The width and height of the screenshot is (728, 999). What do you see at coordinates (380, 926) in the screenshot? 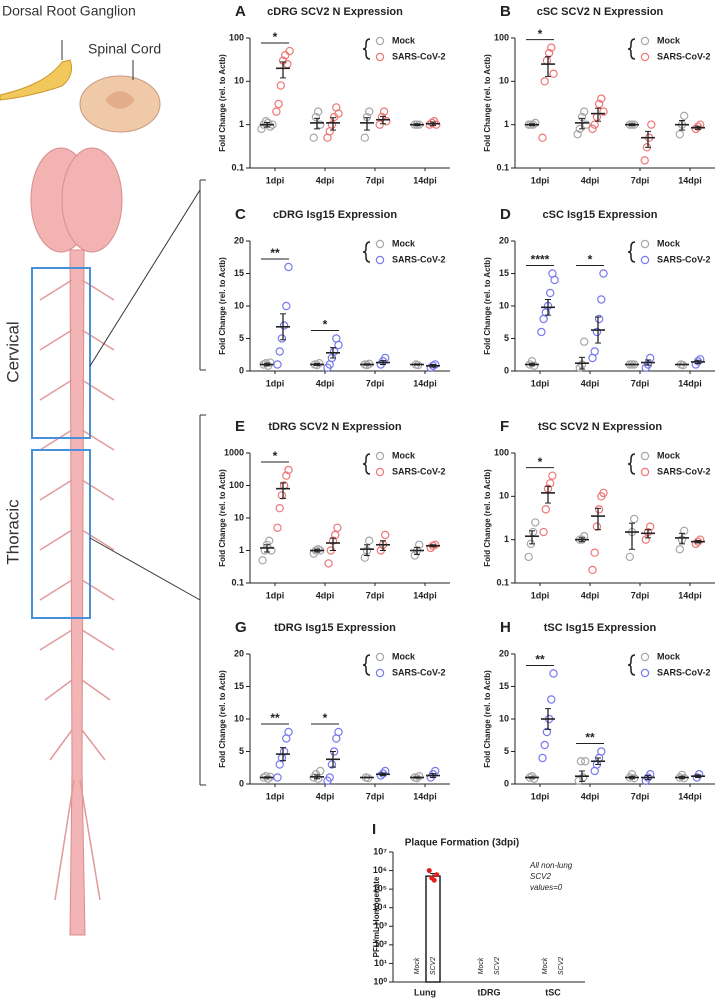
I see `y-tick-label: 10³` at bounding box center [380, 926].